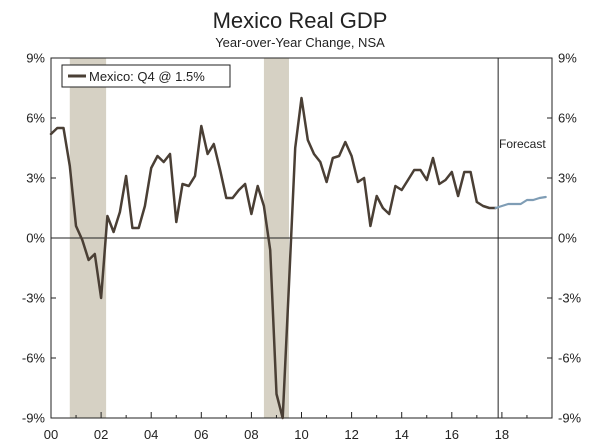  I want to click on y-tick-left-label: 9%, so click(35, 58).